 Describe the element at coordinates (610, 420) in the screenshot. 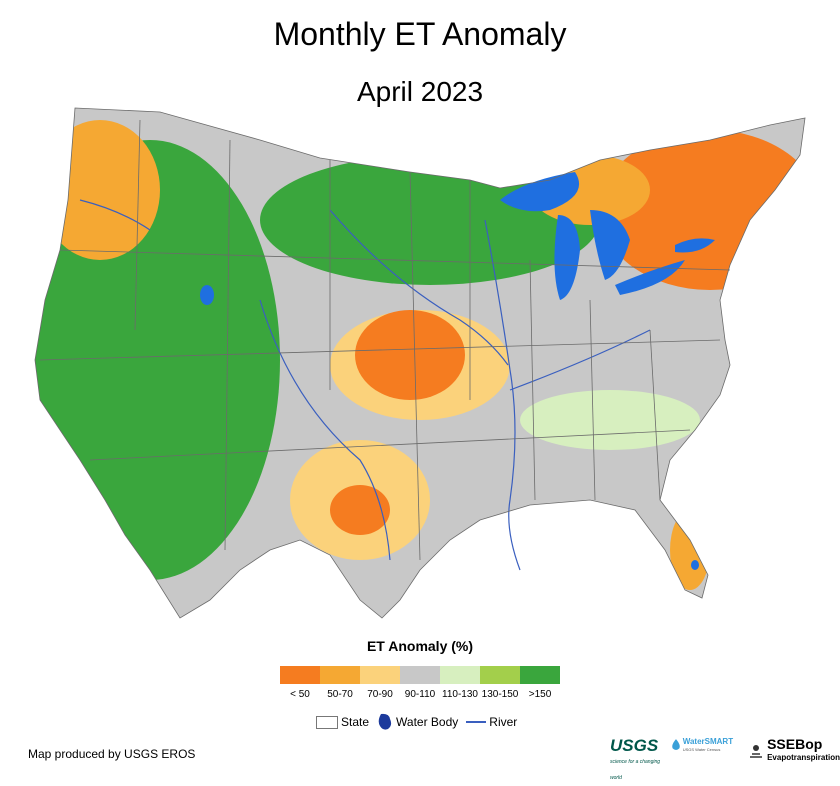

I see `anomaly-110-130-southeast-zone` at that location.